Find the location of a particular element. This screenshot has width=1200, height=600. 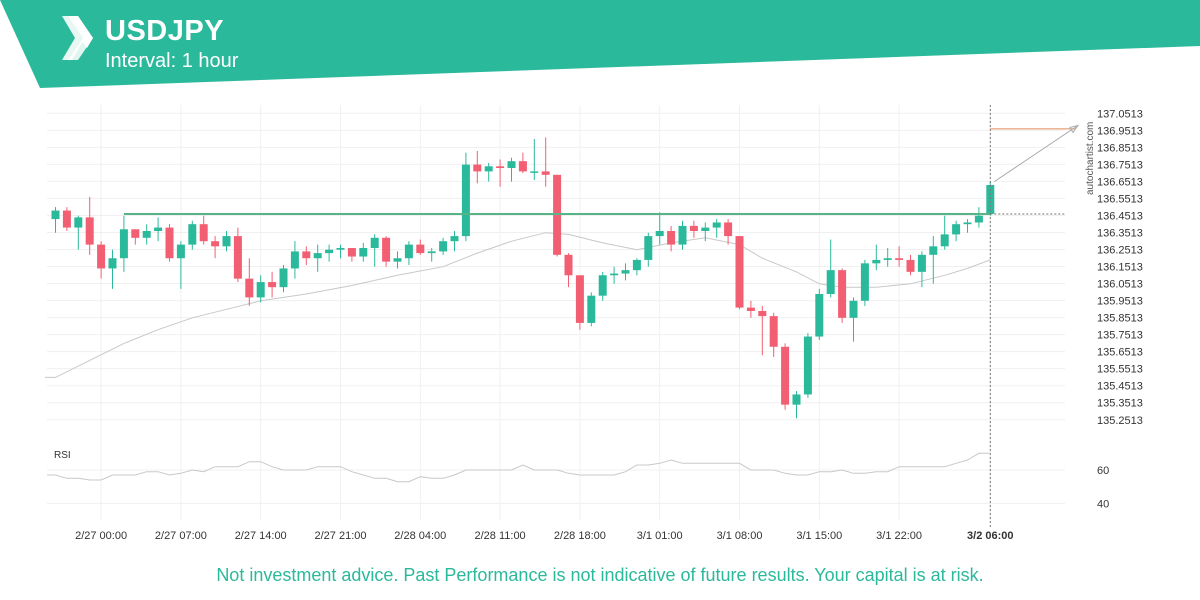

y-tick-label: 136.7513 is located at coordinates (1120, 165).